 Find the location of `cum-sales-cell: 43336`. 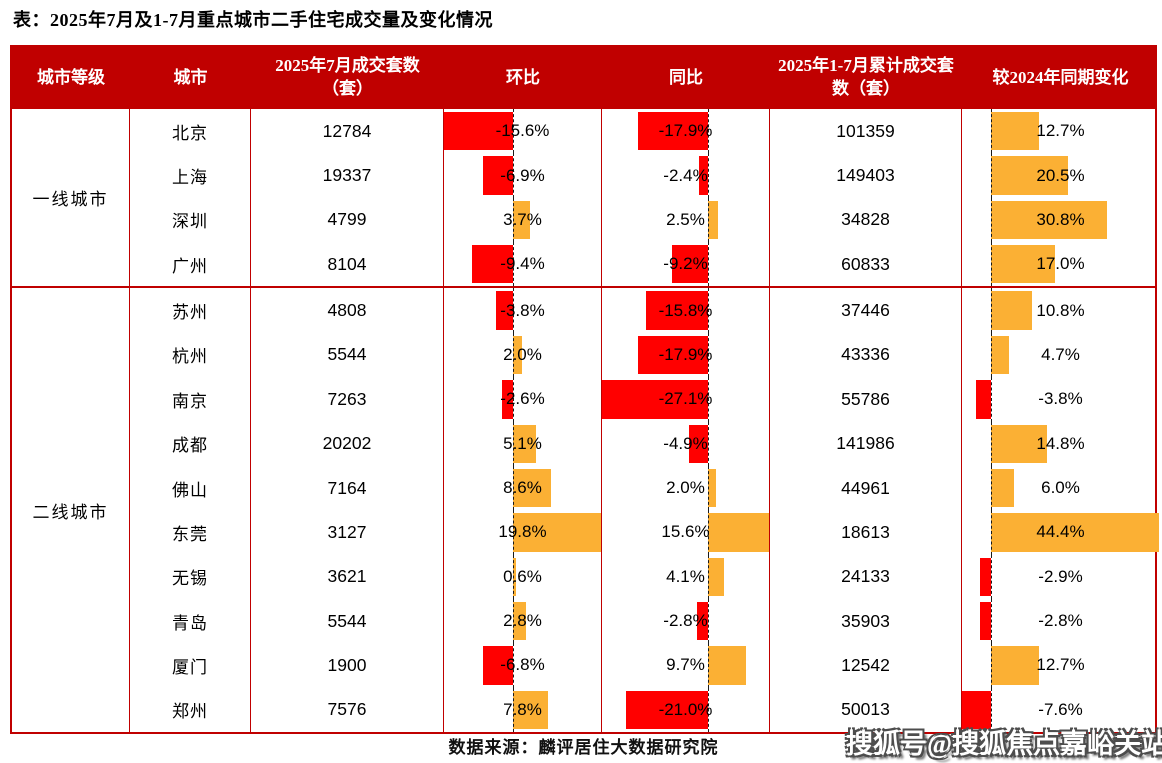

cum-sales-cell: 43336 is located at coordinates (866, 355).